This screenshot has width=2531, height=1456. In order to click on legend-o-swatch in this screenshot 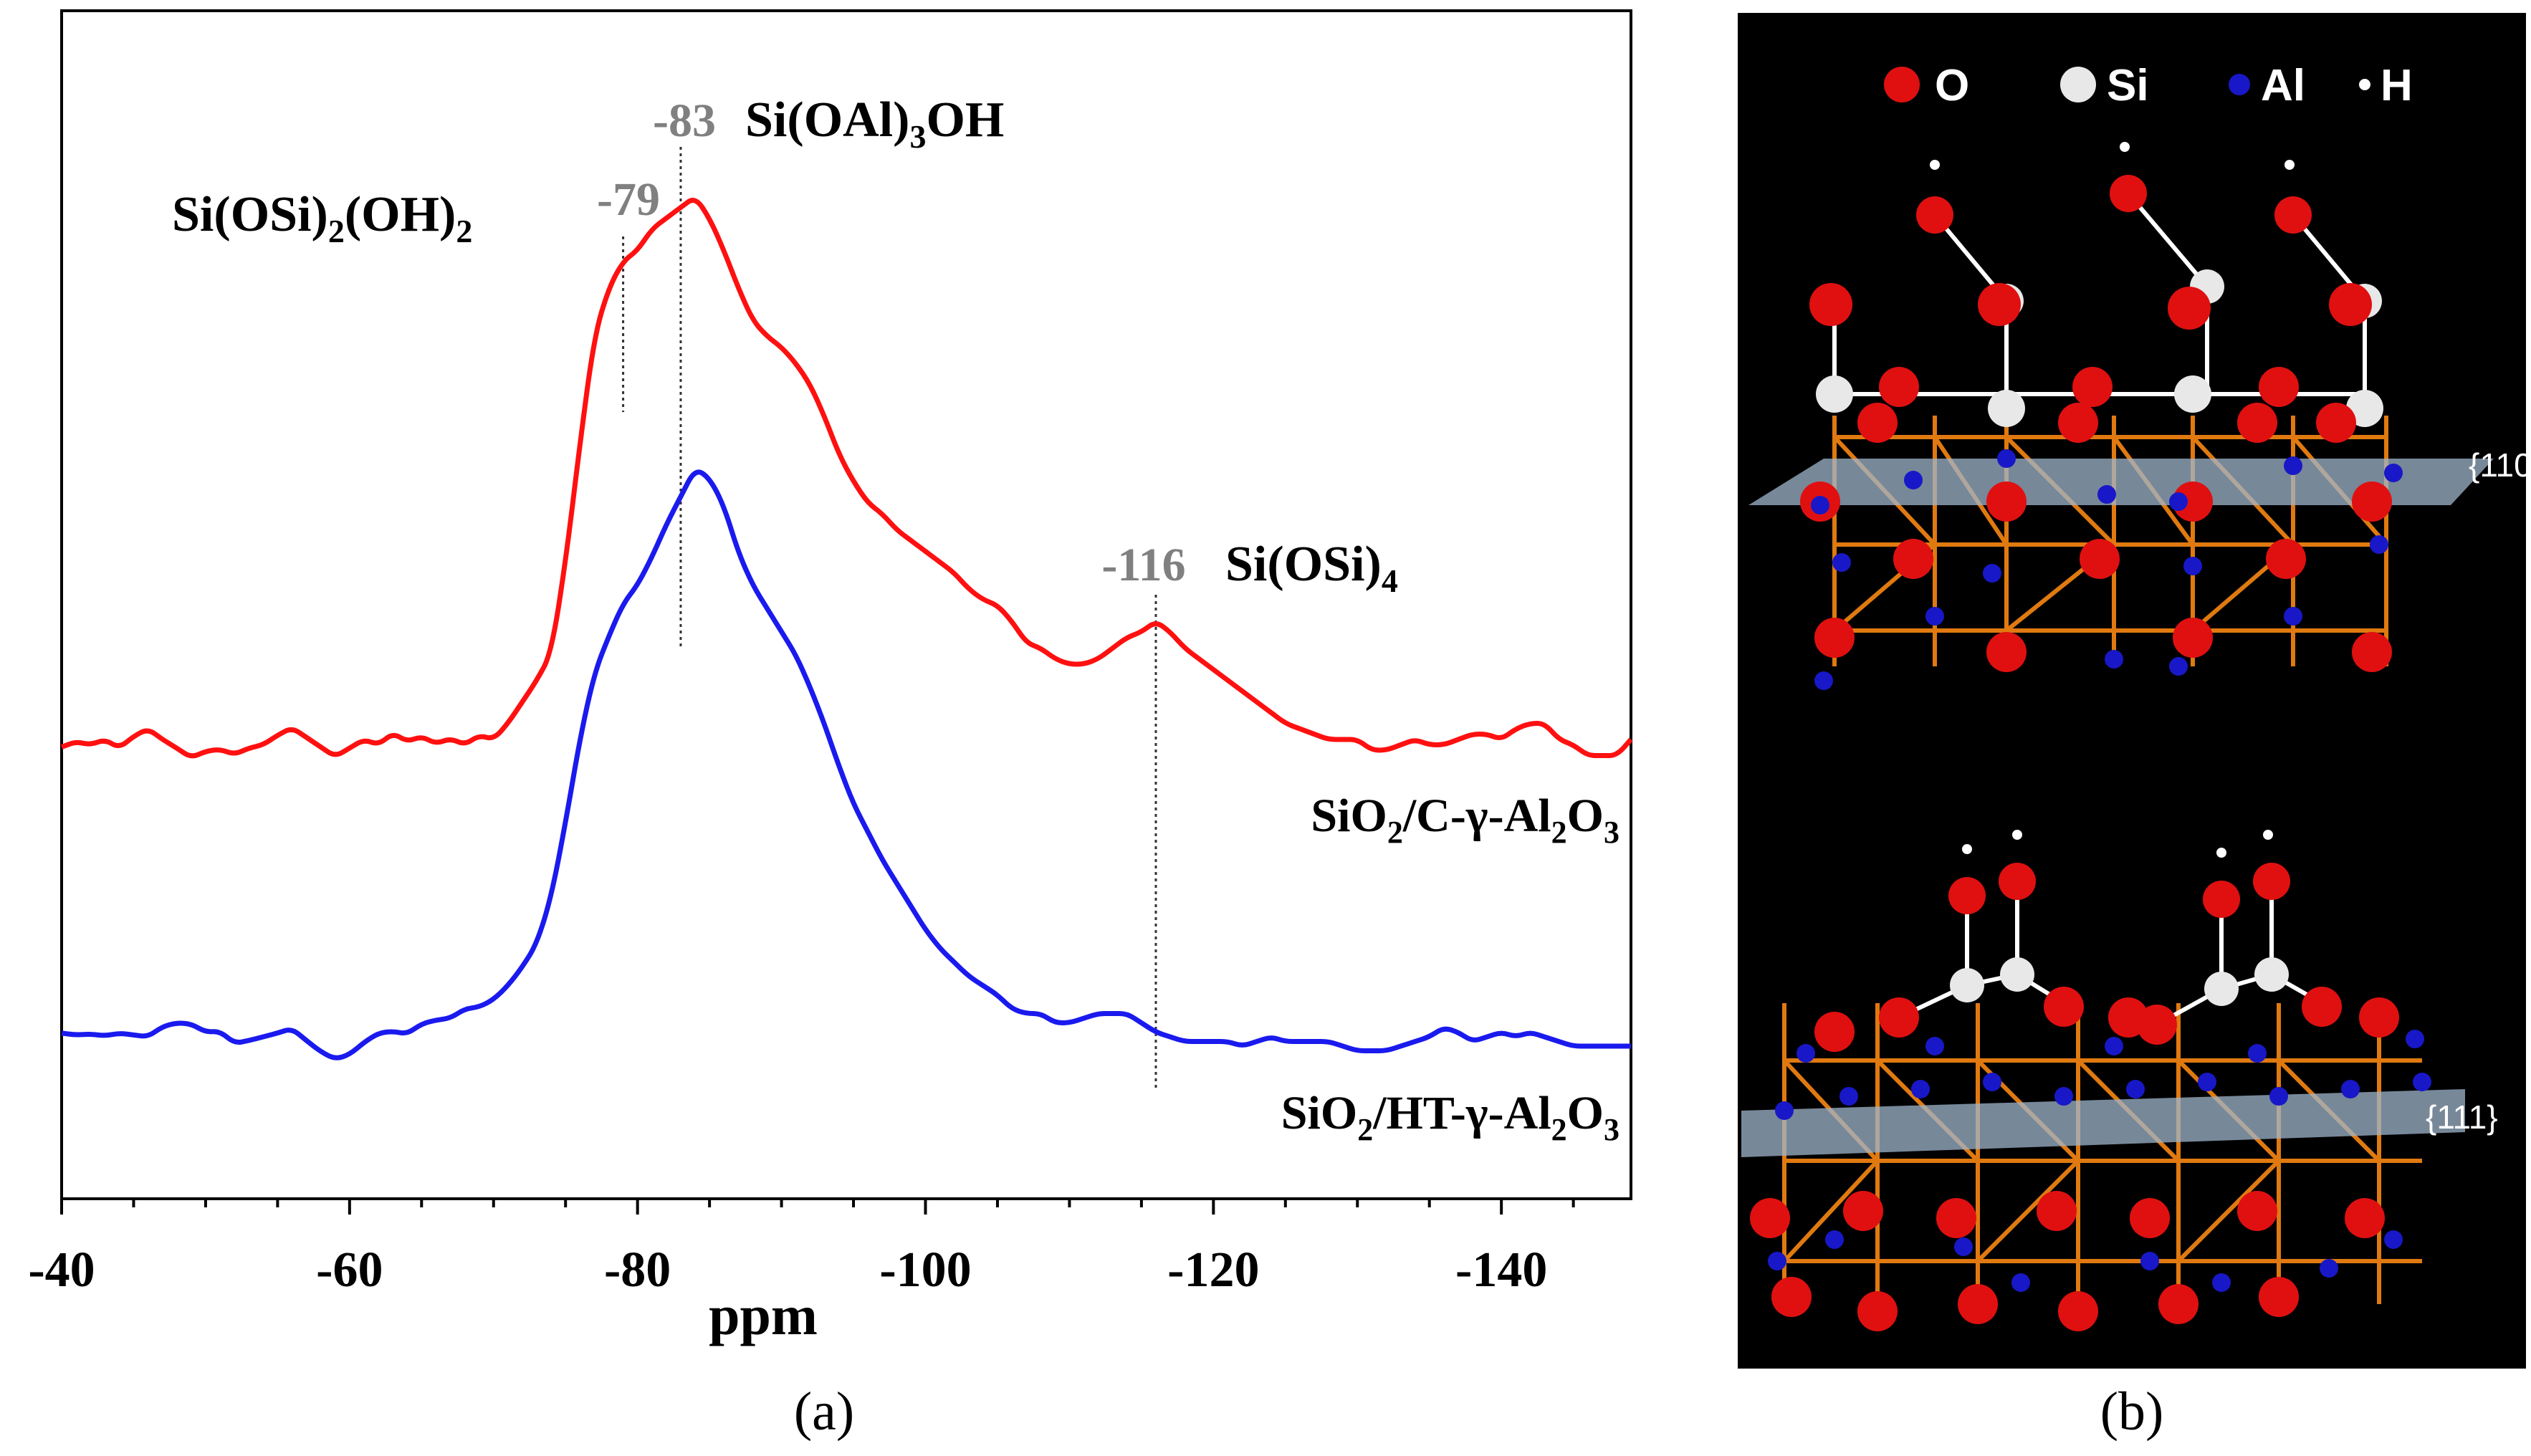, I will do `click(1902, 84)`.